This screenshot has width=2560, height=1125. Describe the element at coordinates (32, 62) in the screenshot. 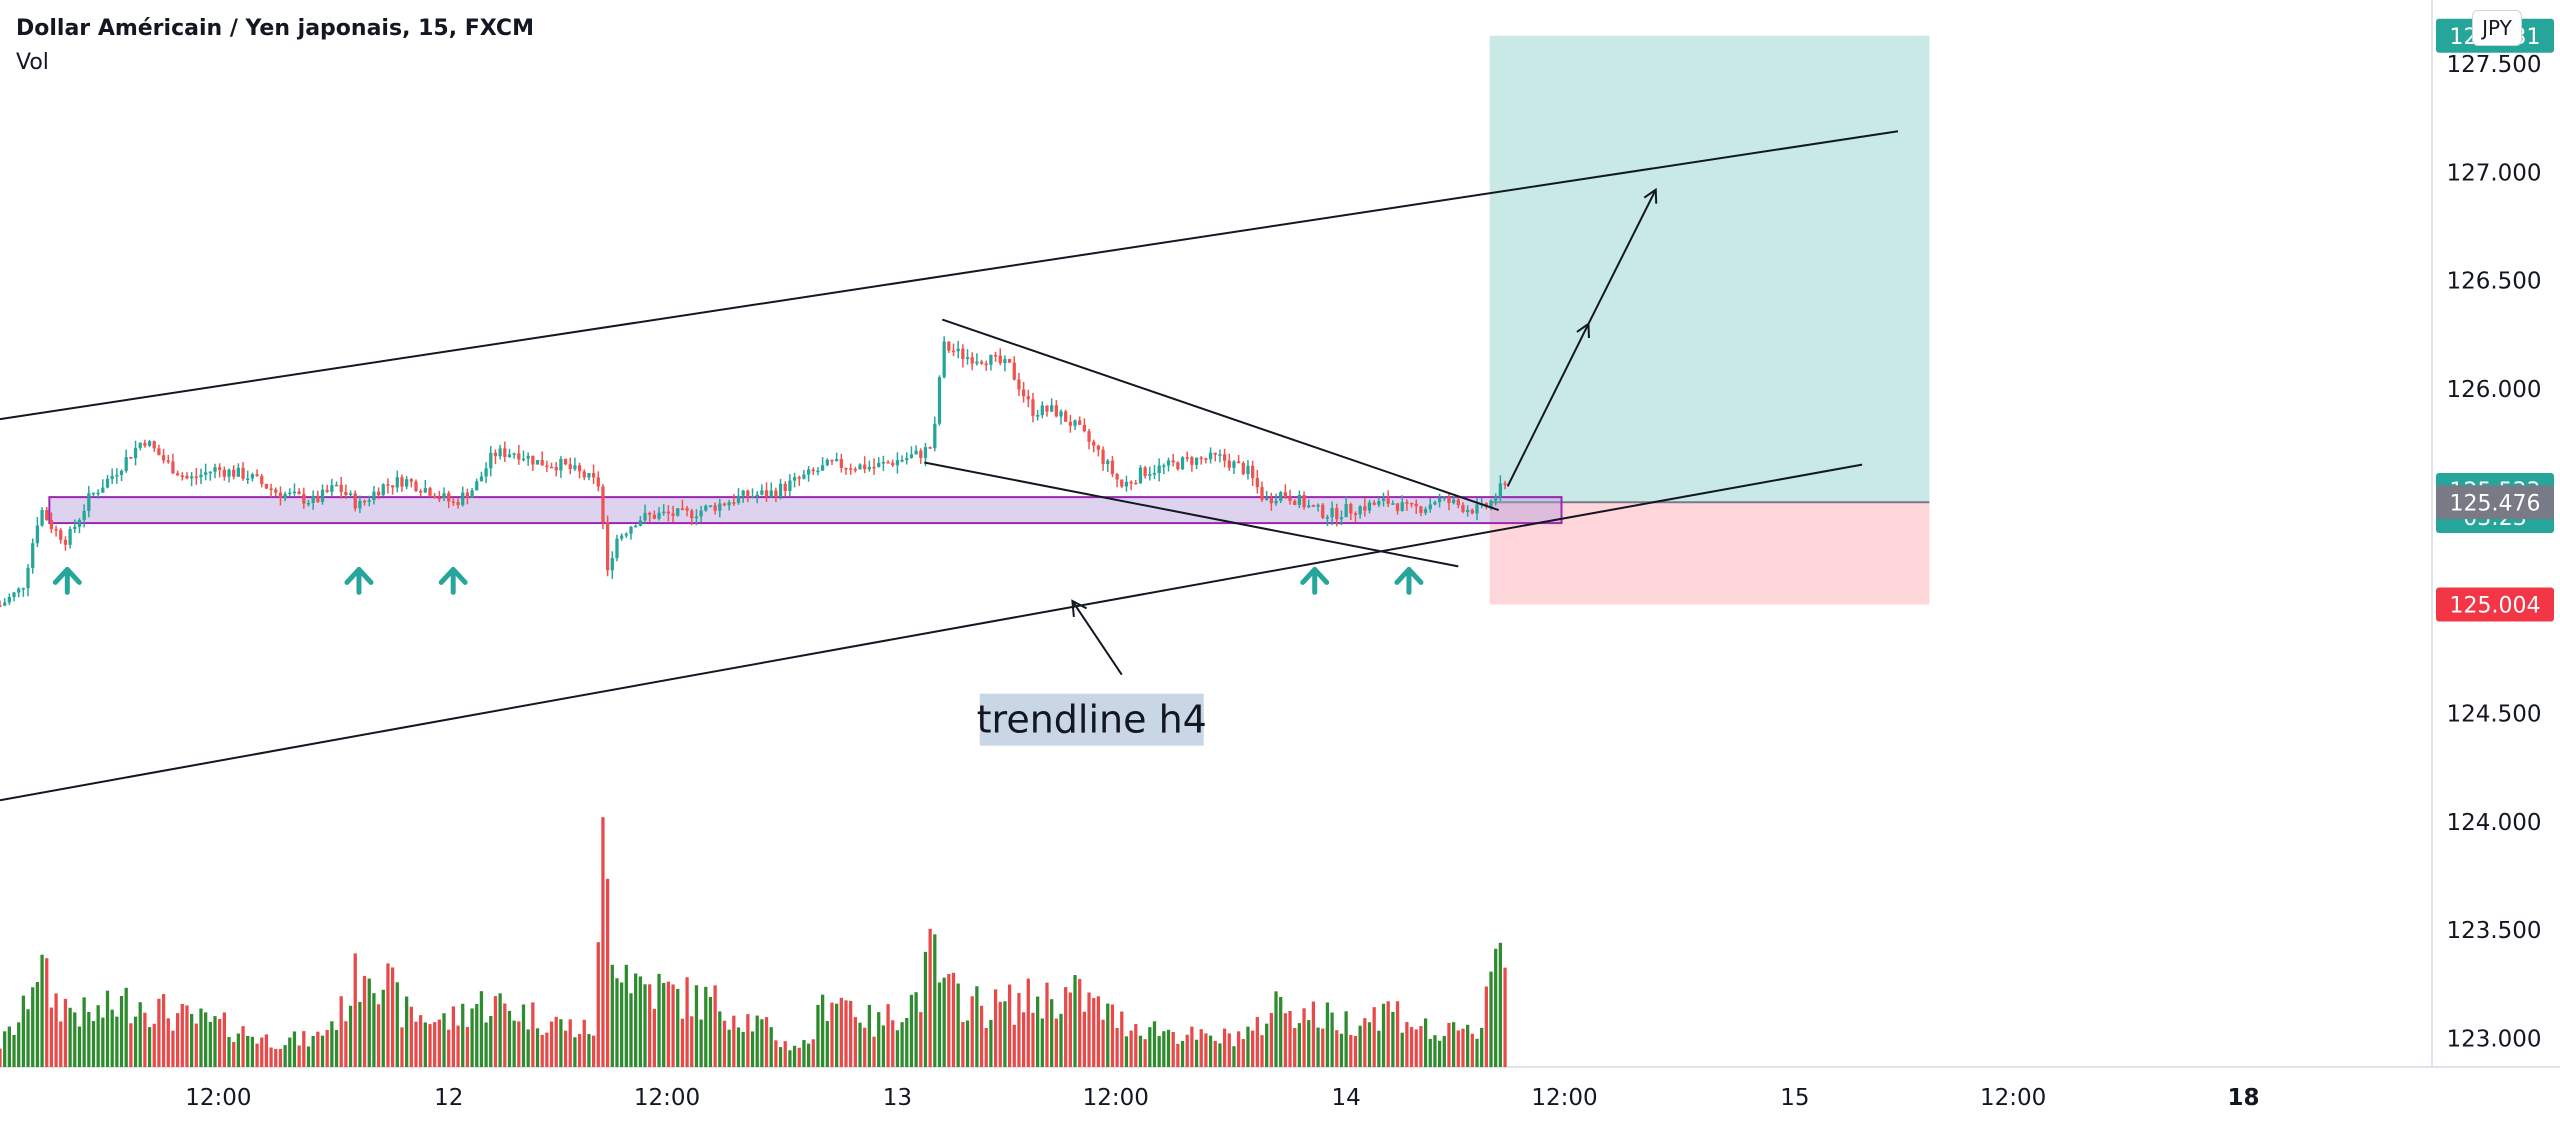

I see `volume-indicator-label: Vol` at that location.